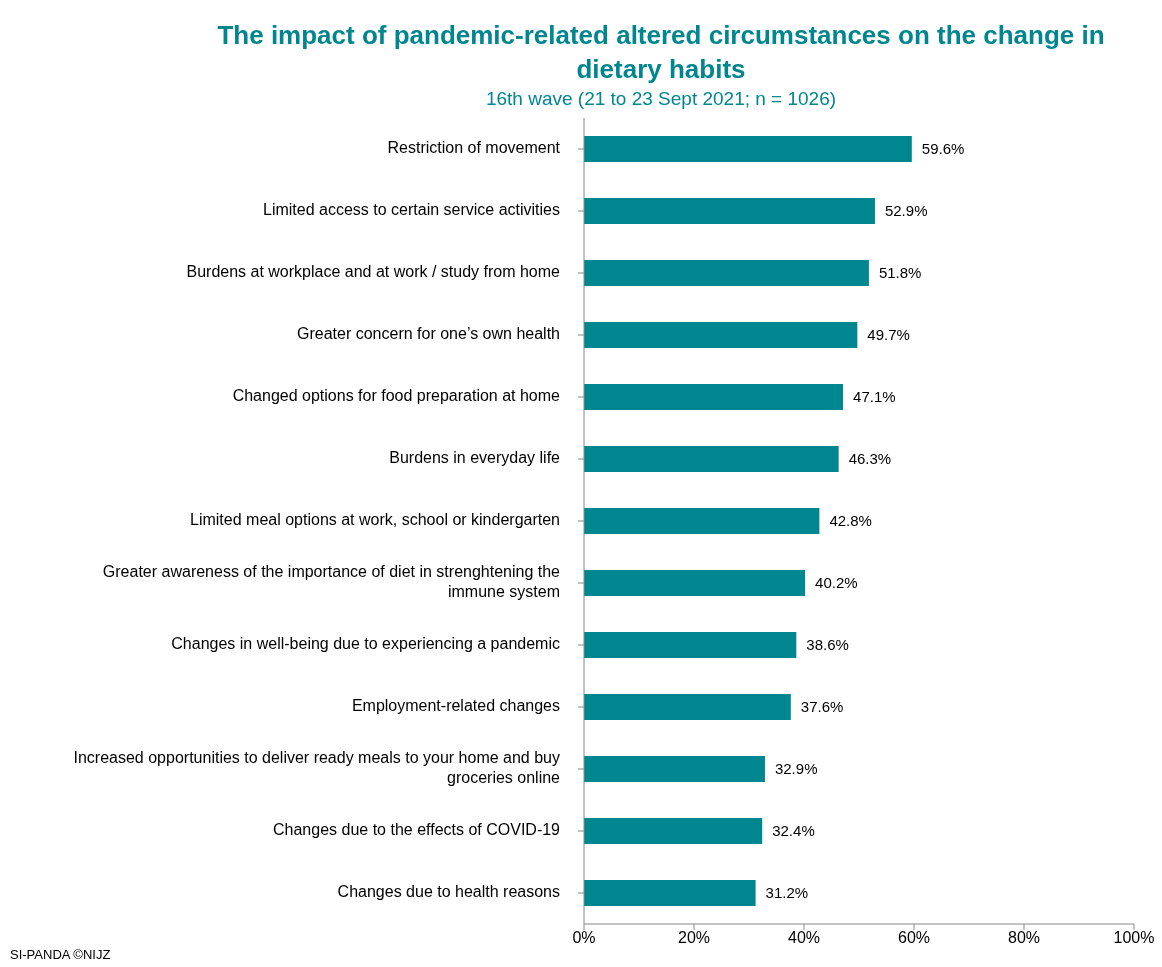 Image resolution: width=1162 pixels, height=967 pixels. I want to click on y-tick-label: Limited access to certain service activities, so click(411, 210).